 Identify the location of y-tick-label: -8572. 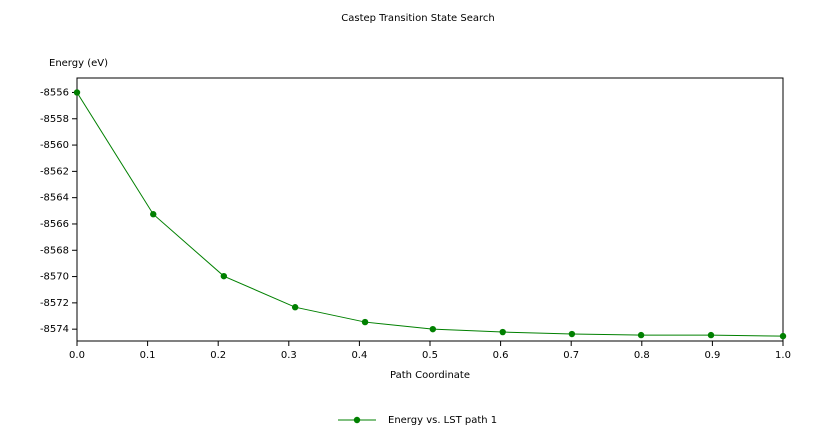
(54, 303).